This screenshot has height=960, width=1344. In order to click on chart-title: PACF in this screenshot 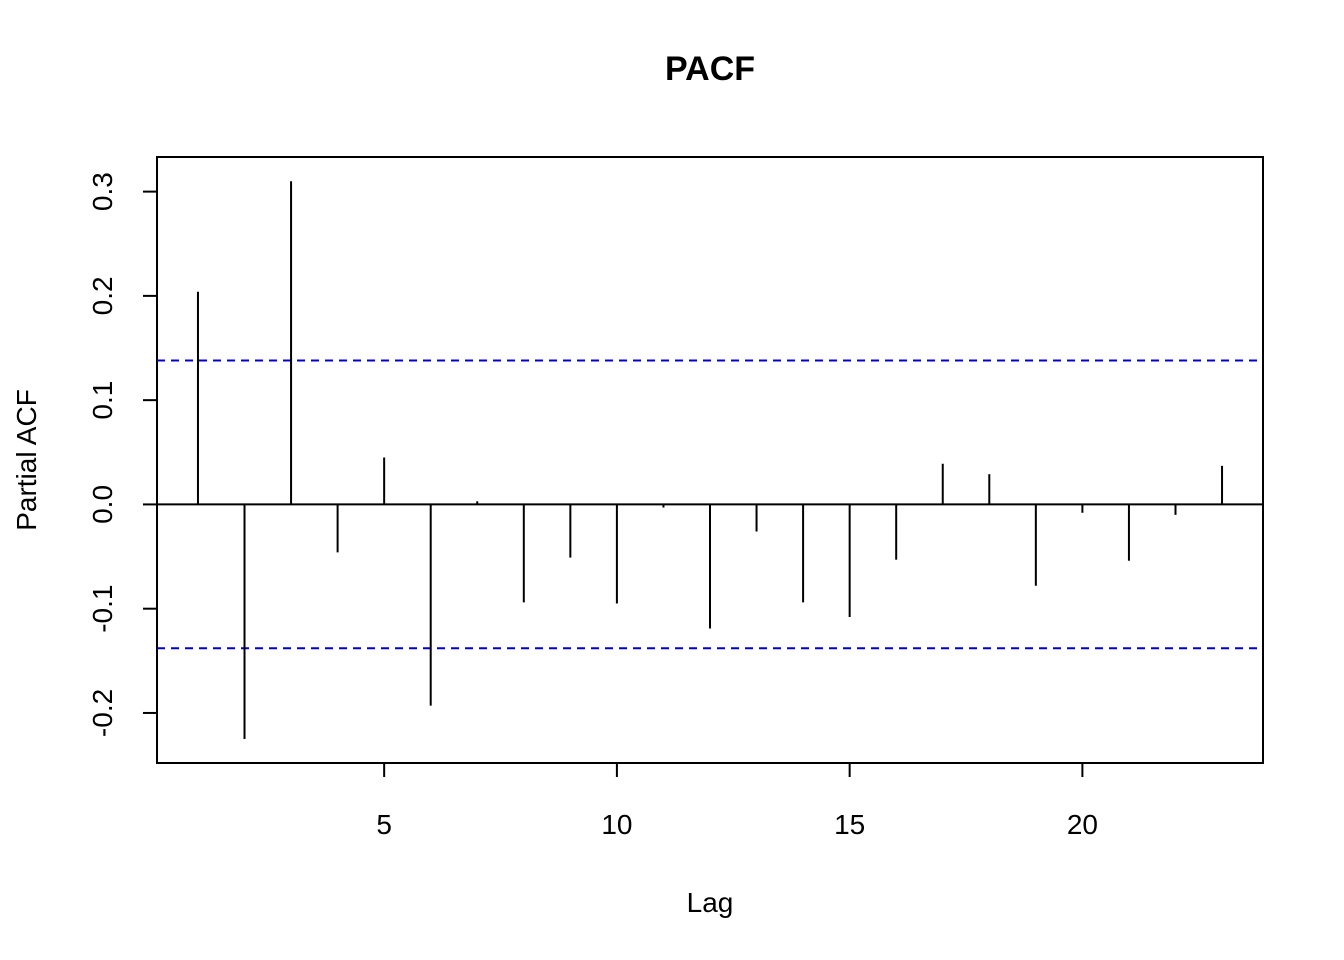, I will do `click(710, 69)`.